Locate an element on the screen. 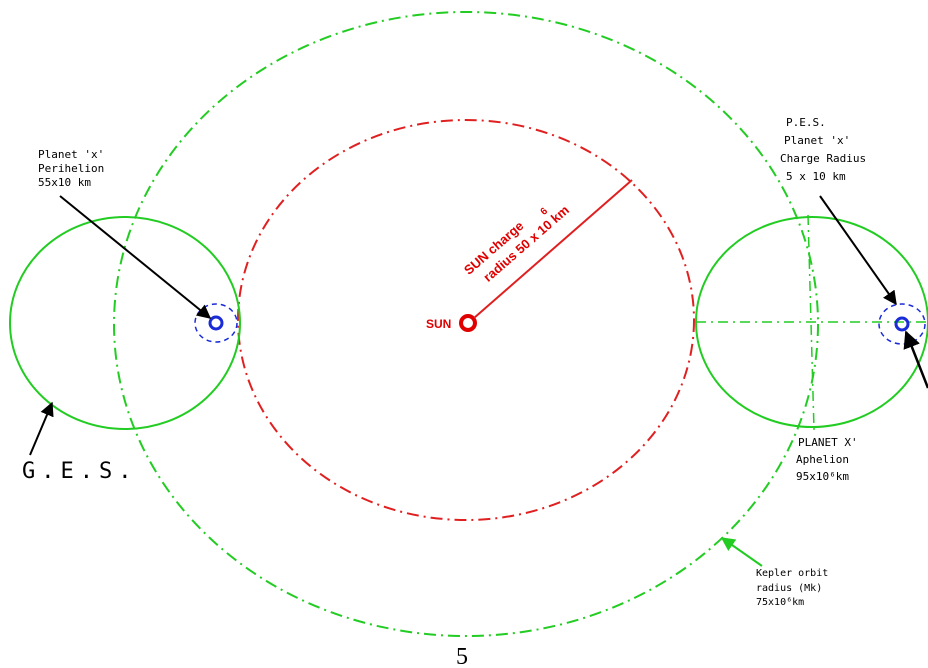 The height and width of the screenshot is (668, 928). sun-label: SUN is located at coordinates (438, 324).